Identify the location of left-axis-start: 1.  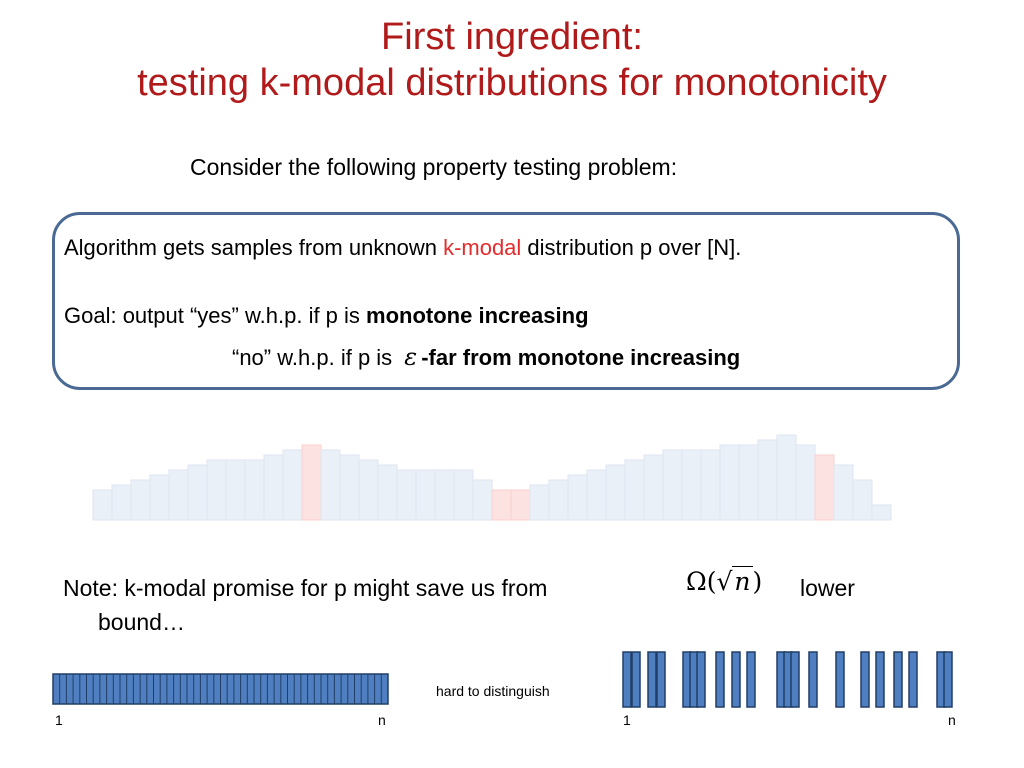
(59, 720).